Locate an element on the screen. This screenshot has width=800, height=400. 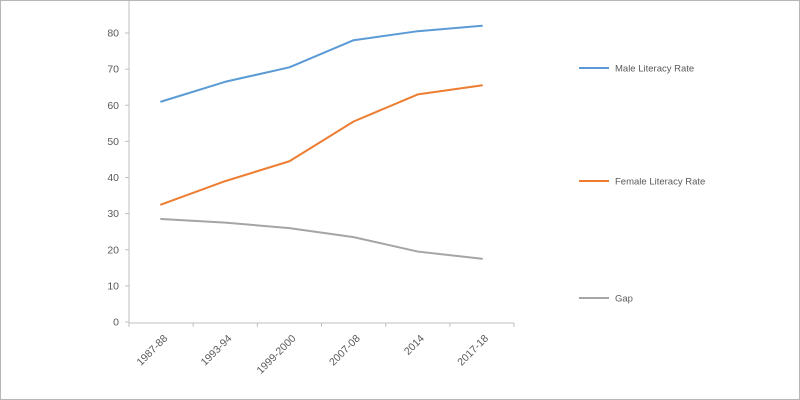
y-tick-label: 30 is located at coordinates (113, 214).